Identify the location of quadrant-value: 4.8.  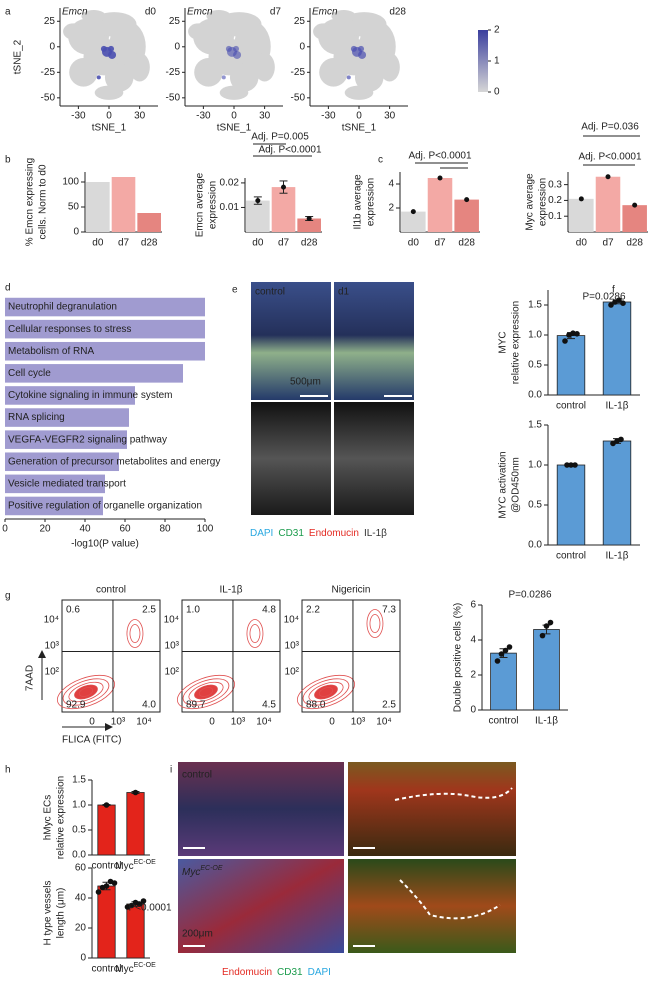
(269, 610).